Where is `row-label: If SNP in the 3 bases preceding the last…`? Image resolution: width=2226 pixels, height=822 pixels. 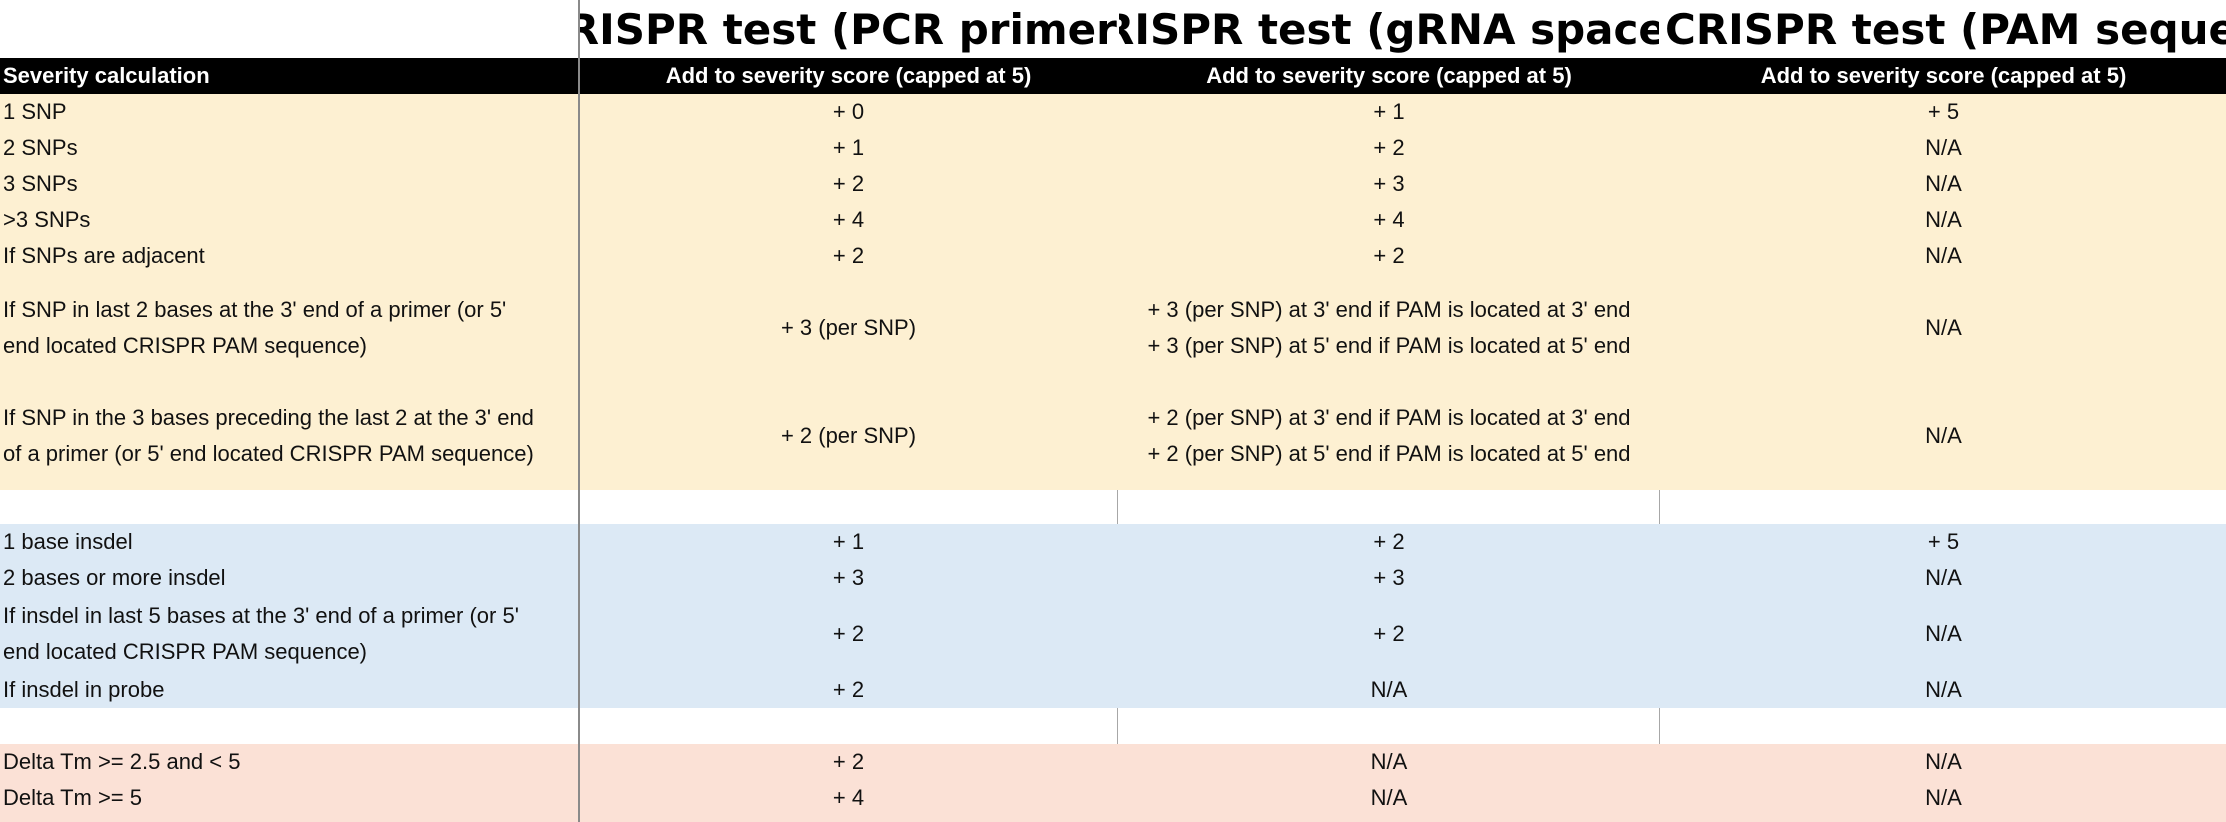 row-label: If SNP in the 3 bases preceding the last… is located at coordinates (288, 436).